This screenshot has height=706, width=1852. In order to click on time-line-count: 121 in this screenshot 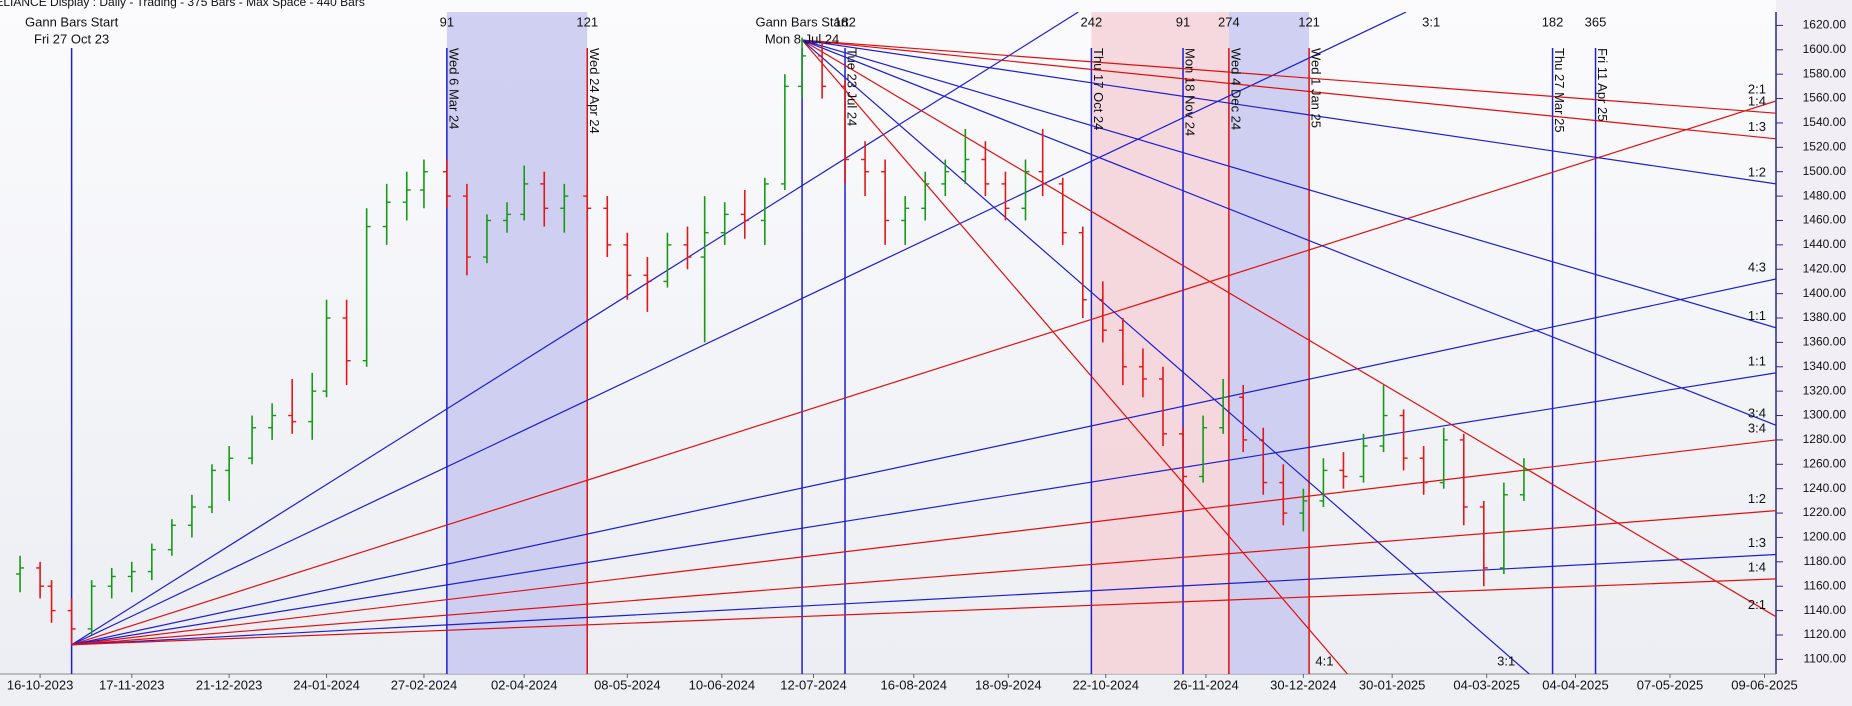, I will do `click(1309, 21)`.